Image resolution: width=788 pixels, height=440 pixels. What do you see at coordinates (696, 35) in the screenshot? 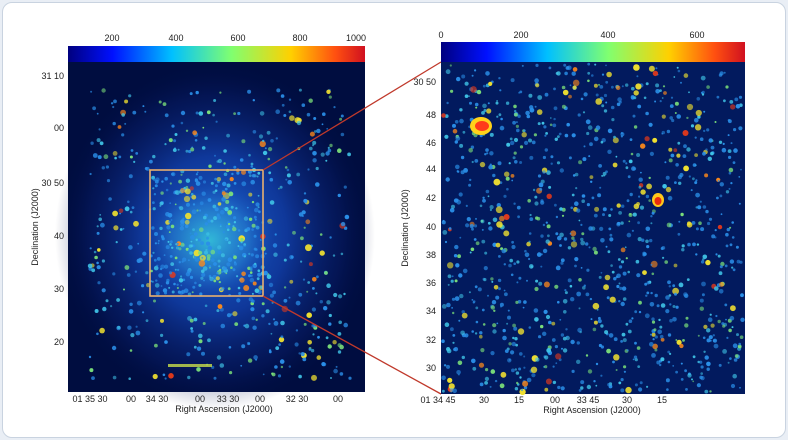
I see `tick-label: 600` at bounding box center [696, 35].